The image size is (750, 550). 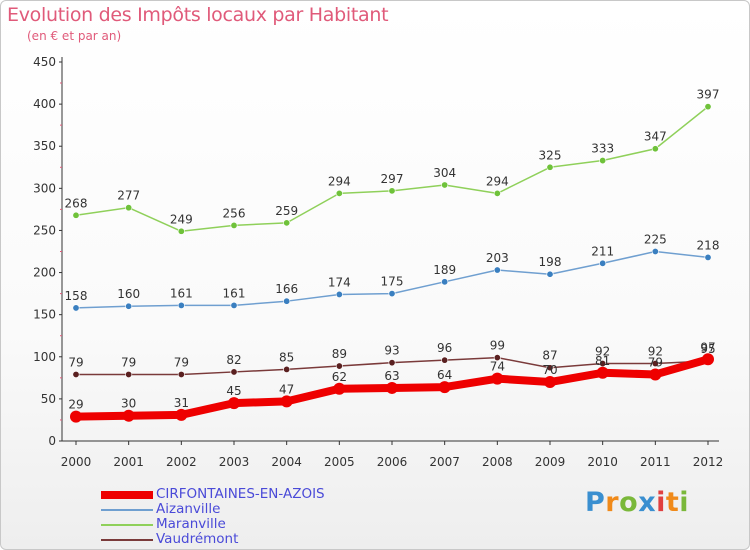 What do you see at coordinates (48, 399) in the screenshot?
I see `y-tick-label: 50` at bounding box center [48, 399].